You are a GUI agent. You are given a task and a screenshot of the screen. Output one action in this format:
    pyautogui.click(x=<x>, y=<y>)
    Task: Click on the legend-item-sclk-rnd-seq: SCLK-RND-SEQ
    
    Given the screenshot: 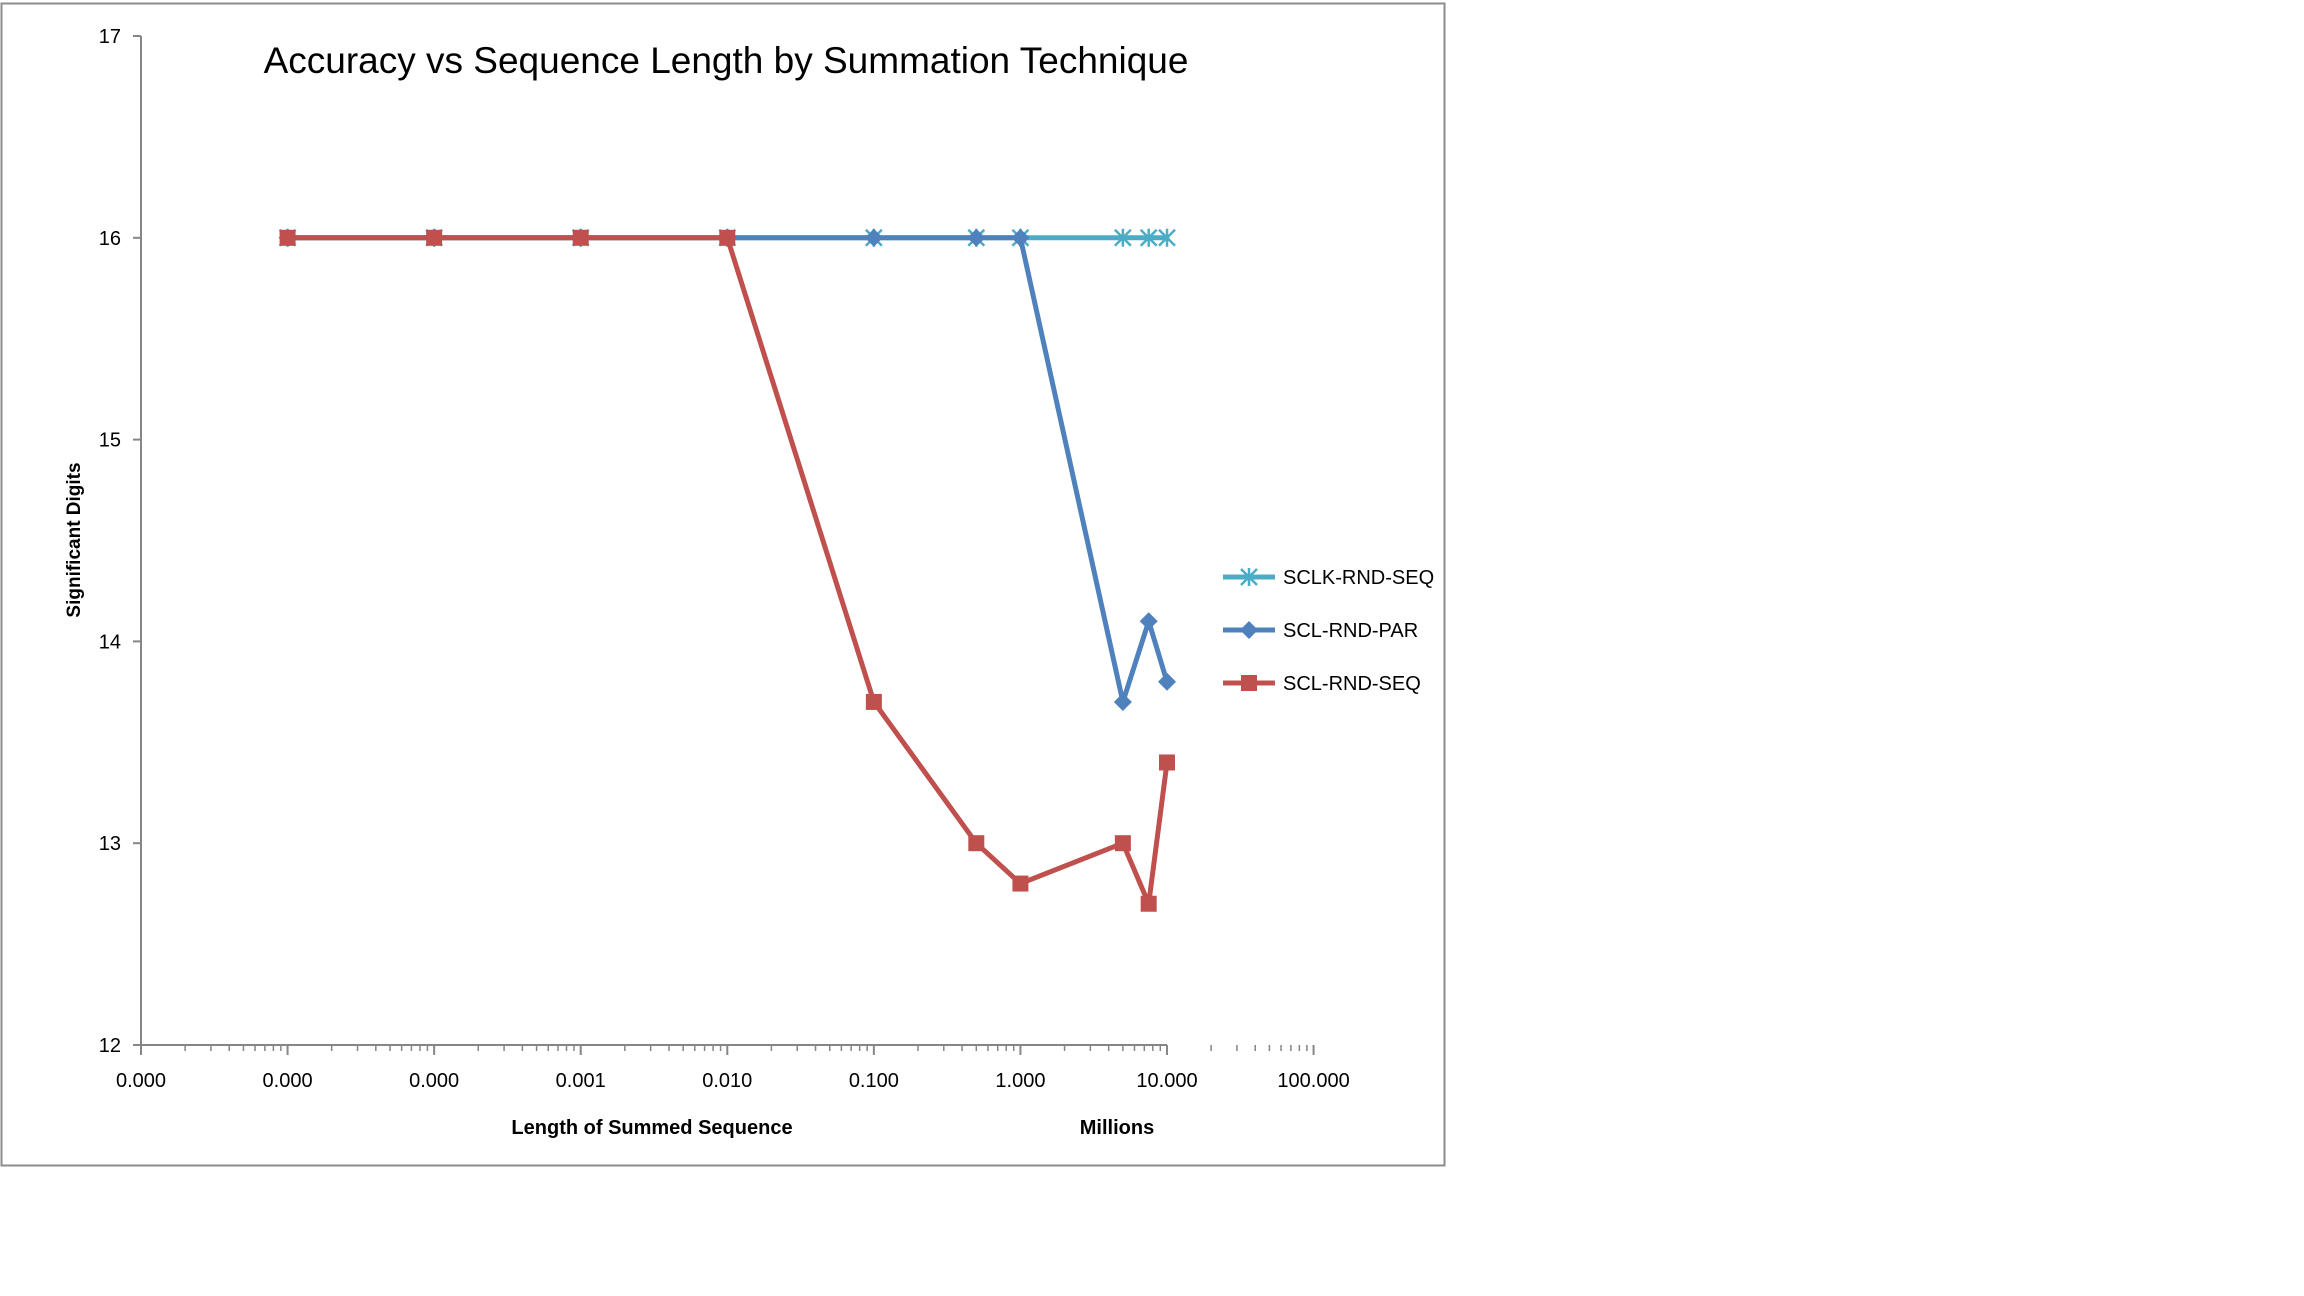 What is the action you would take?
    pyautogui.click(x=1328, y=578)
    